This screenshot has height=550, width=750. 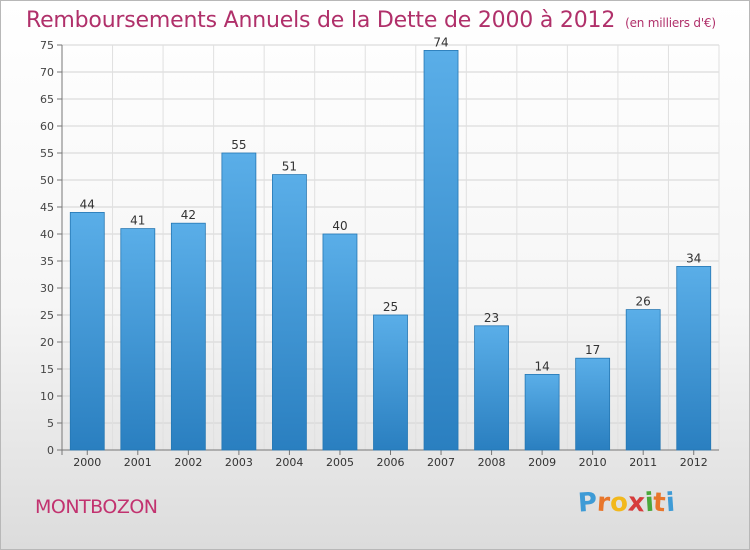 I want to click on y-tick-label: 15, so click(x=47, y=369).